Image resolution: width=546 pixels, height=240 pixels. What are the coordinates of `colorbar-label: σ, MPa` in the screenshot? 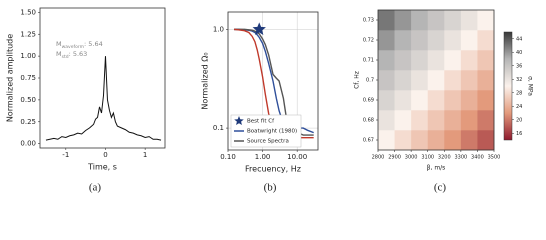 It's located at (530, 86).